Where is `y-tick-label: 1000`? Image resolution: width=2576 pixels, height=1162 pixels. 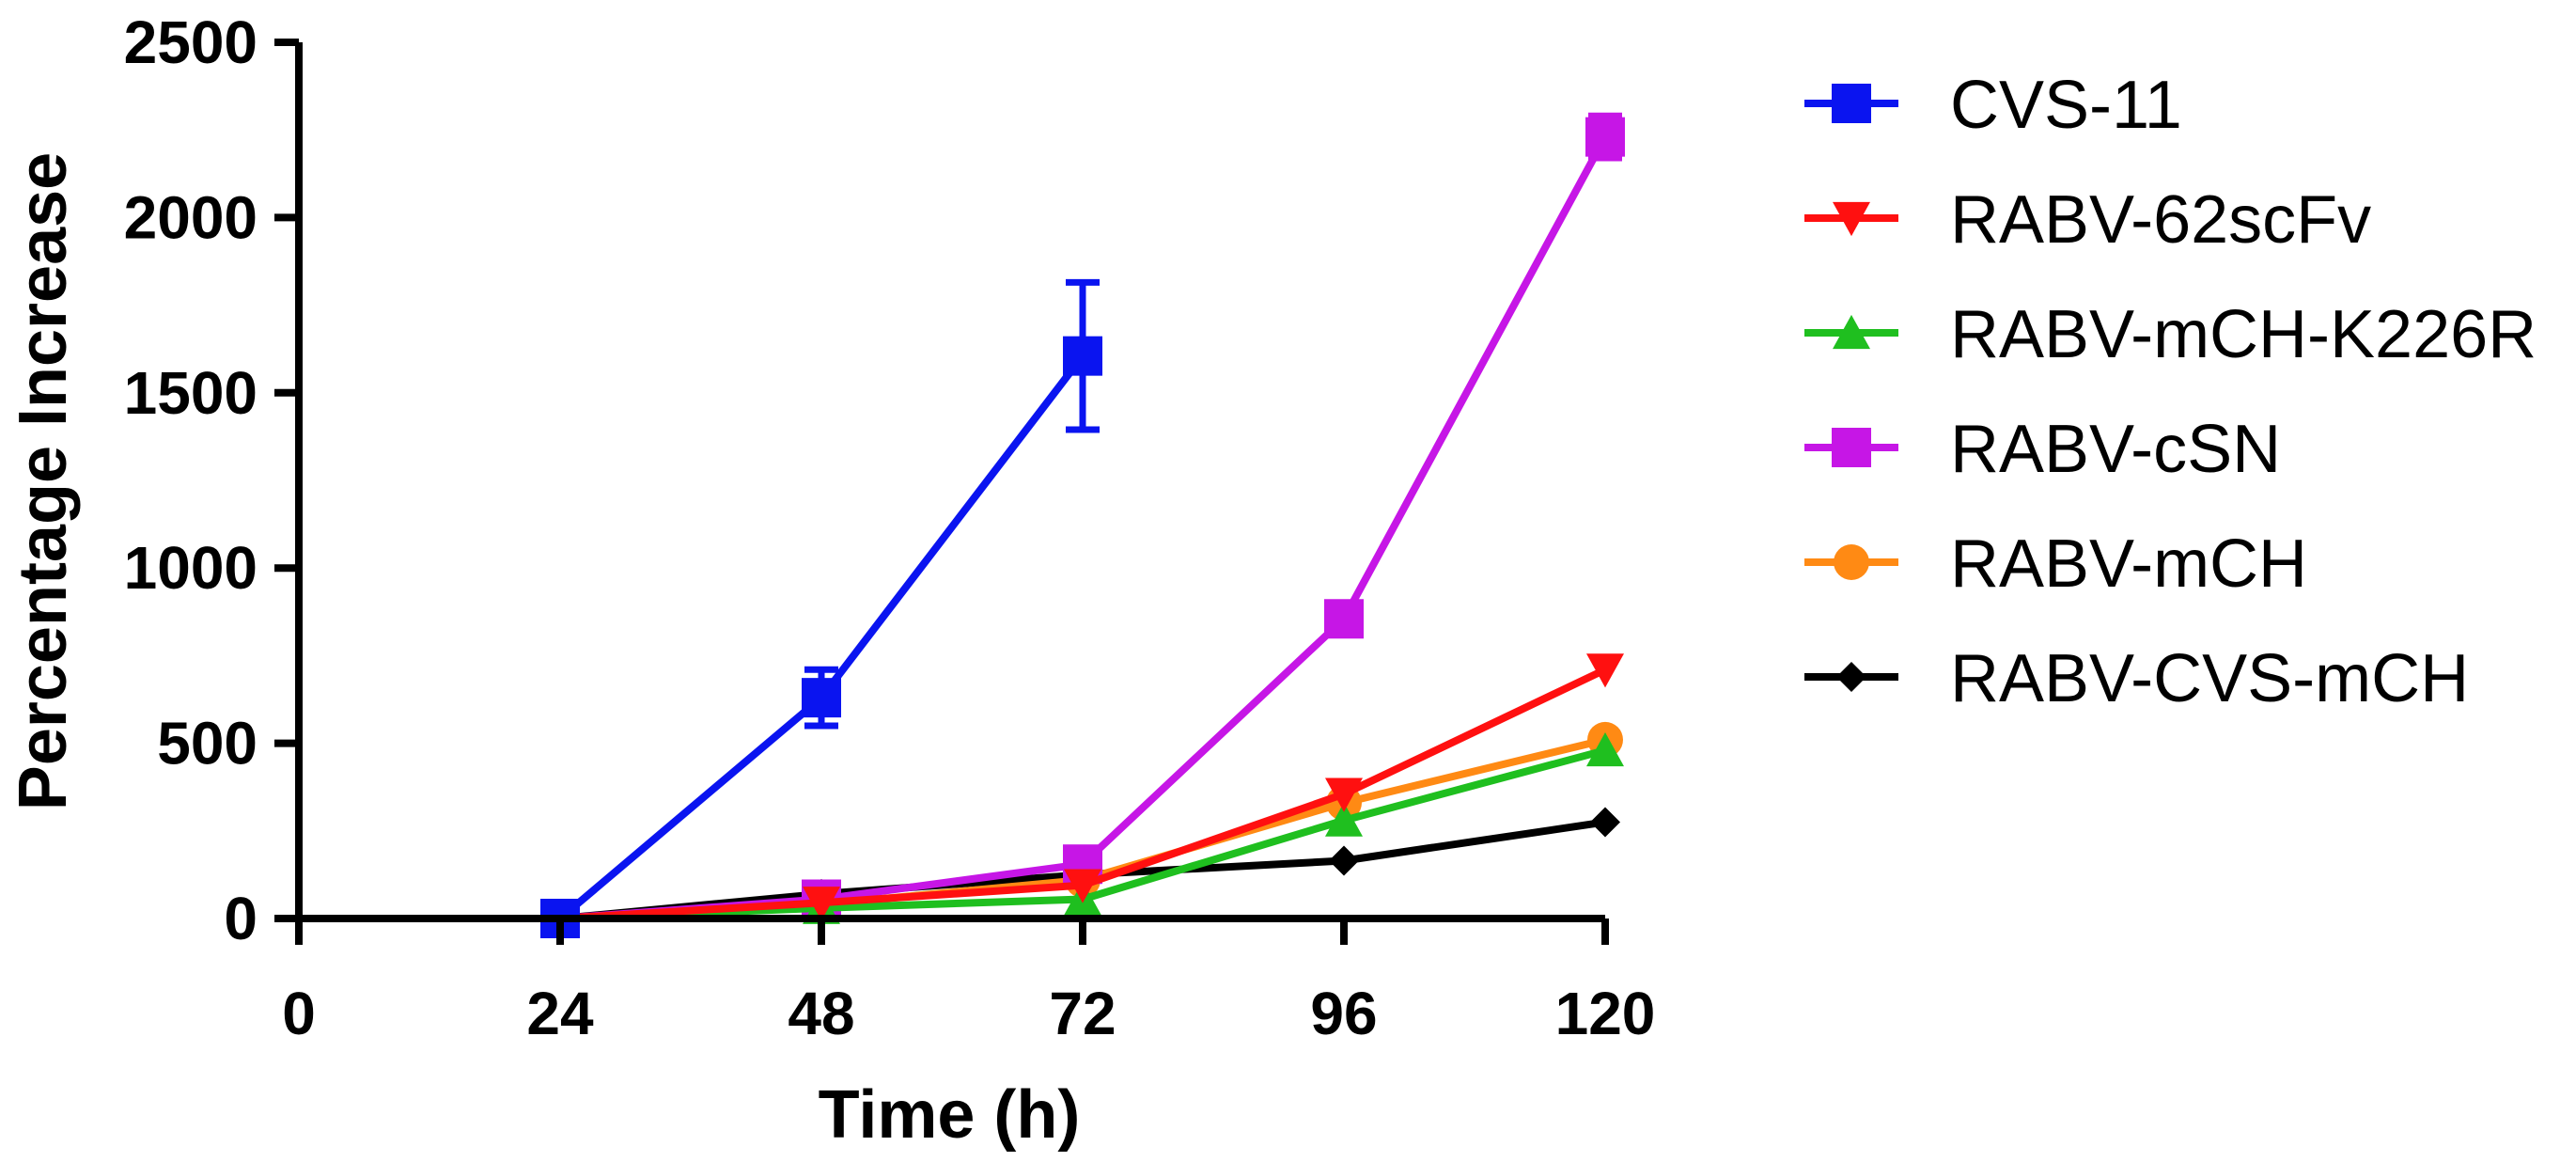
y-tick-label: 1000 is located at coordinates (191, 568).